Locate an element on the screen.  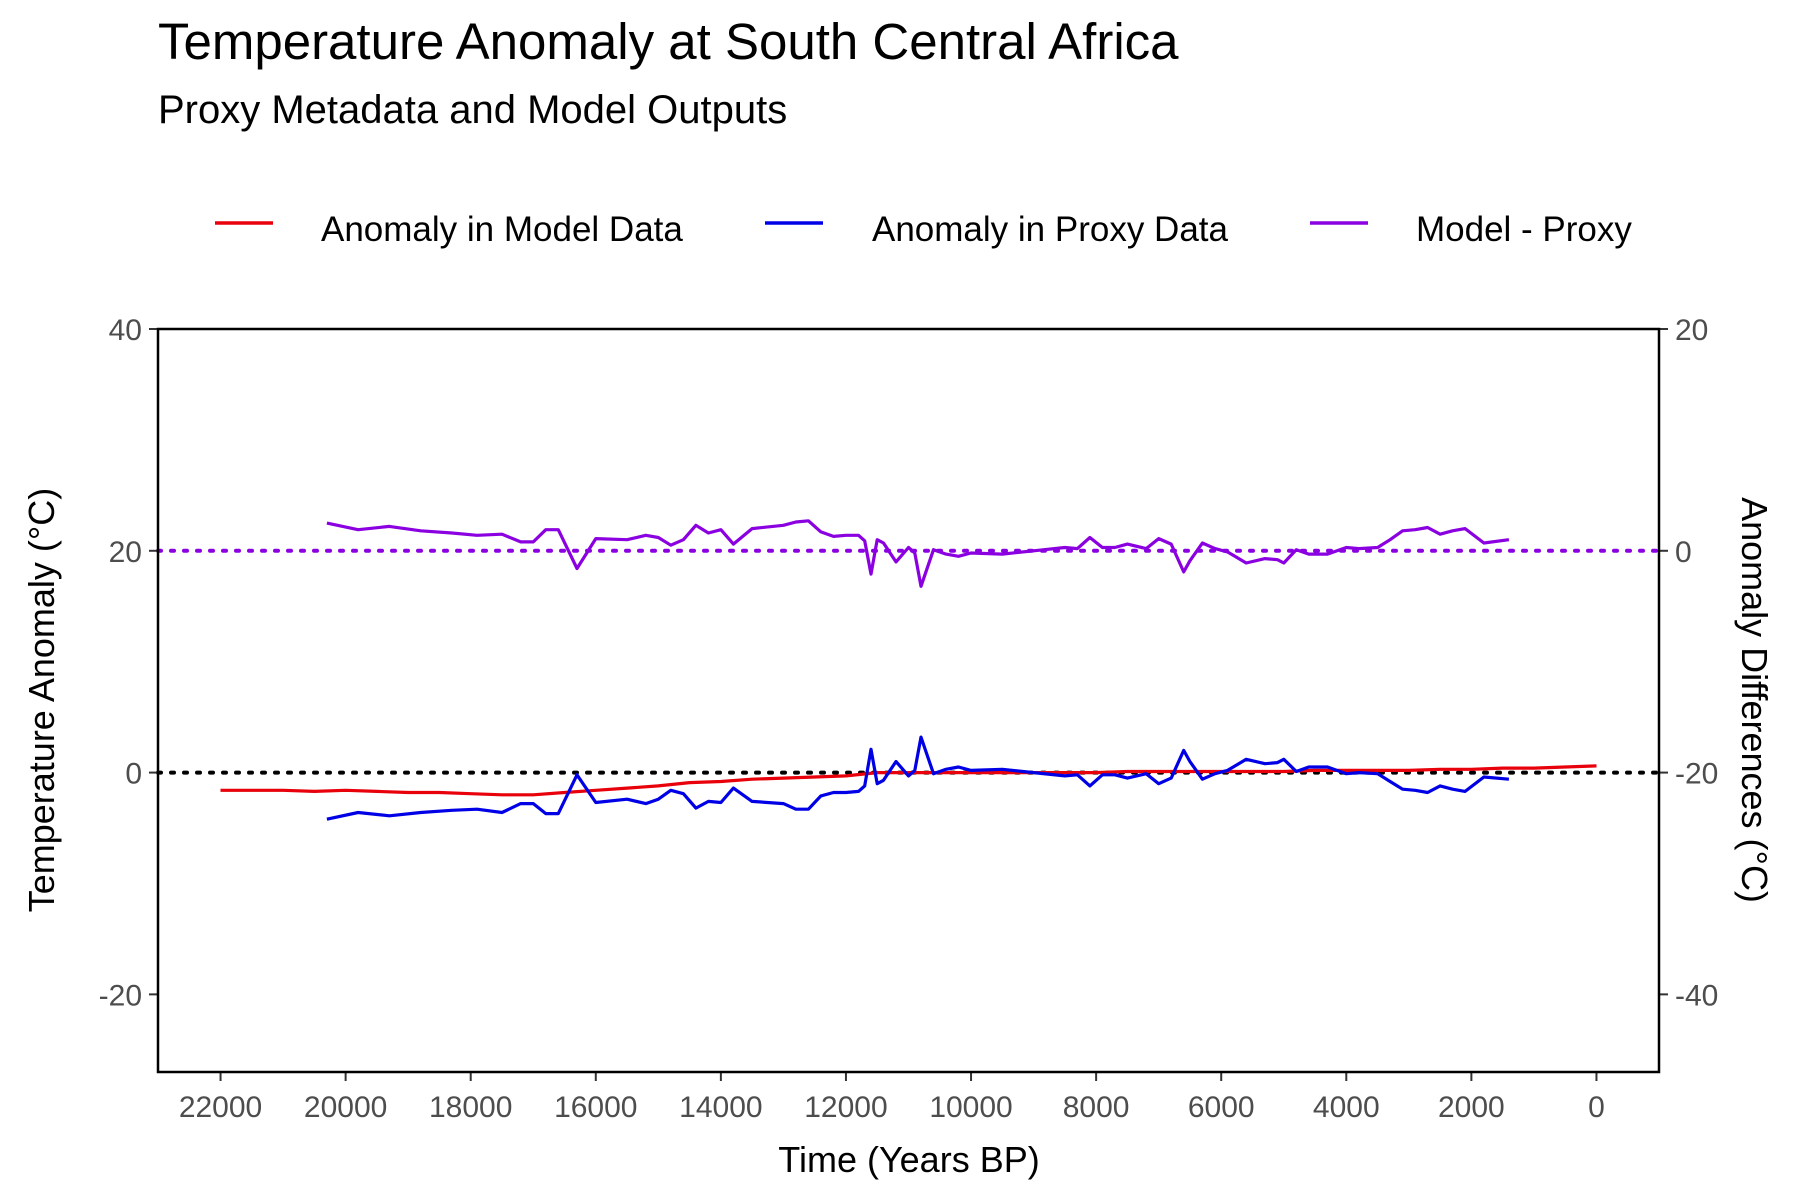
x-tick-label: 8000 is located at coordinates (1096, 1107).